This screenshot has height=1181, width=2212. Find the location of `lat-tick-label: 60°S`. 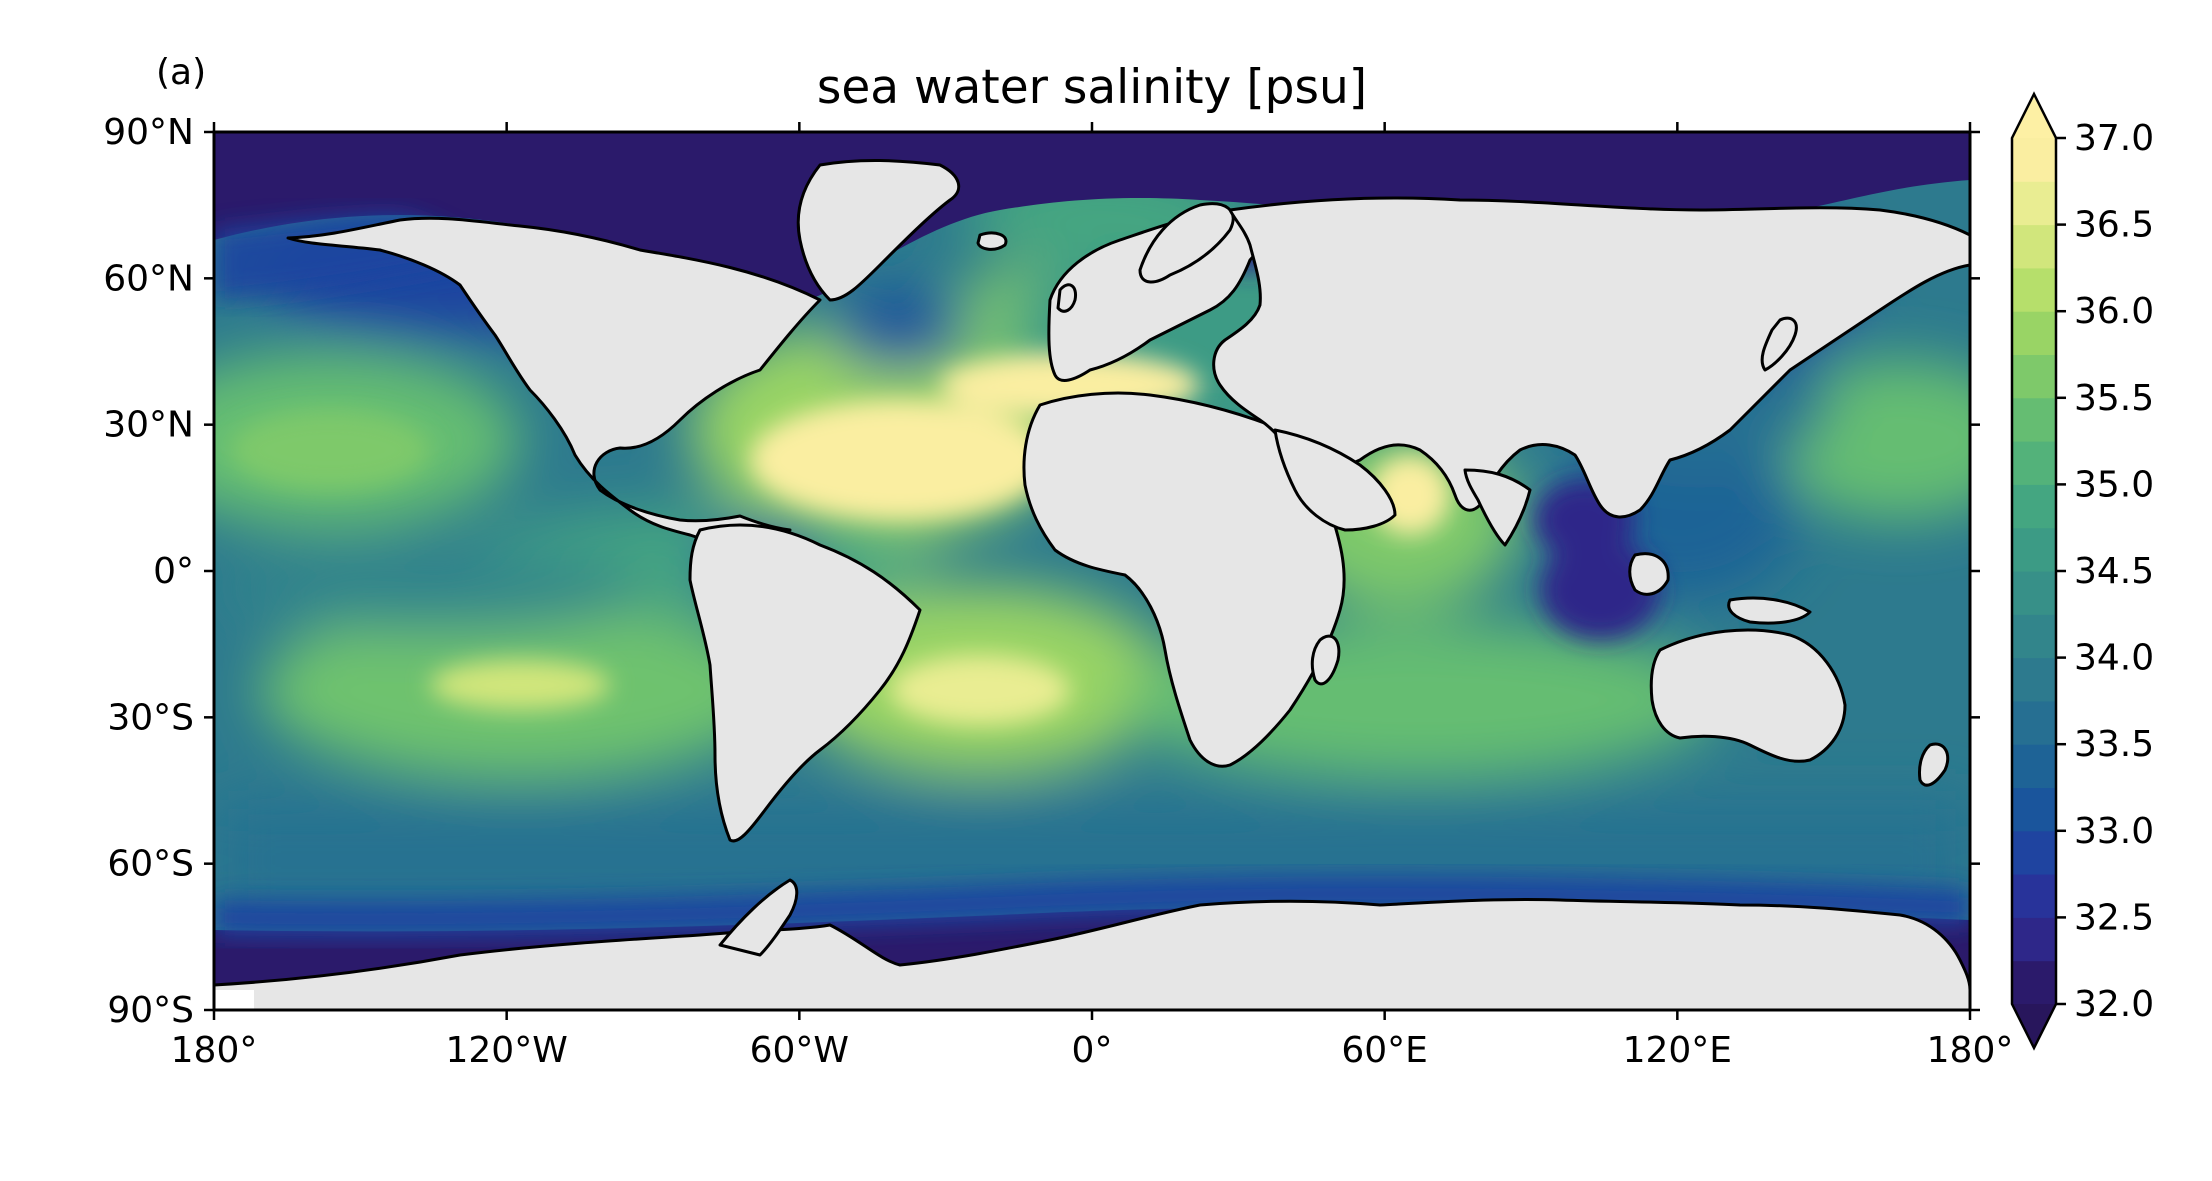

lat-tick-label: 60°S is located at coordinates (150, 864).